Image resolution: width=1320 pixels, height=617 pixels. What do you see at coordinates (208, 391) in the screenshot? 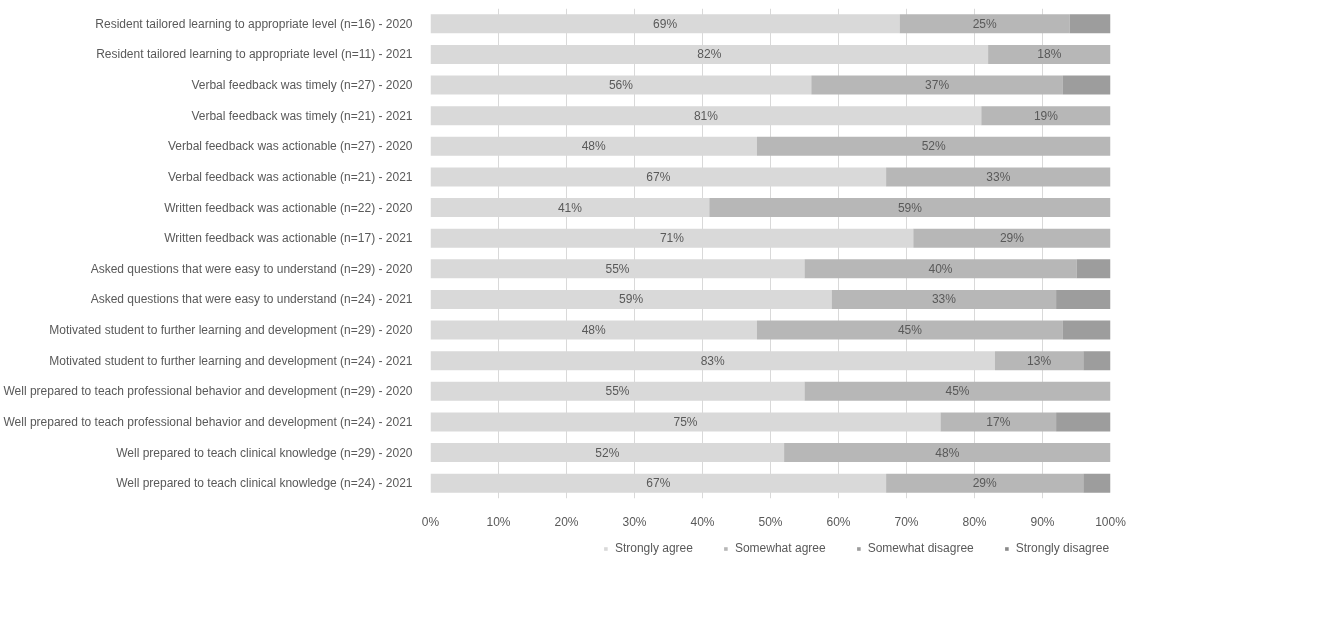
I see `y-tick-label: Well prepared to teach professional behavior and development (n=29) - 2020` at bounding box center [208, 391].